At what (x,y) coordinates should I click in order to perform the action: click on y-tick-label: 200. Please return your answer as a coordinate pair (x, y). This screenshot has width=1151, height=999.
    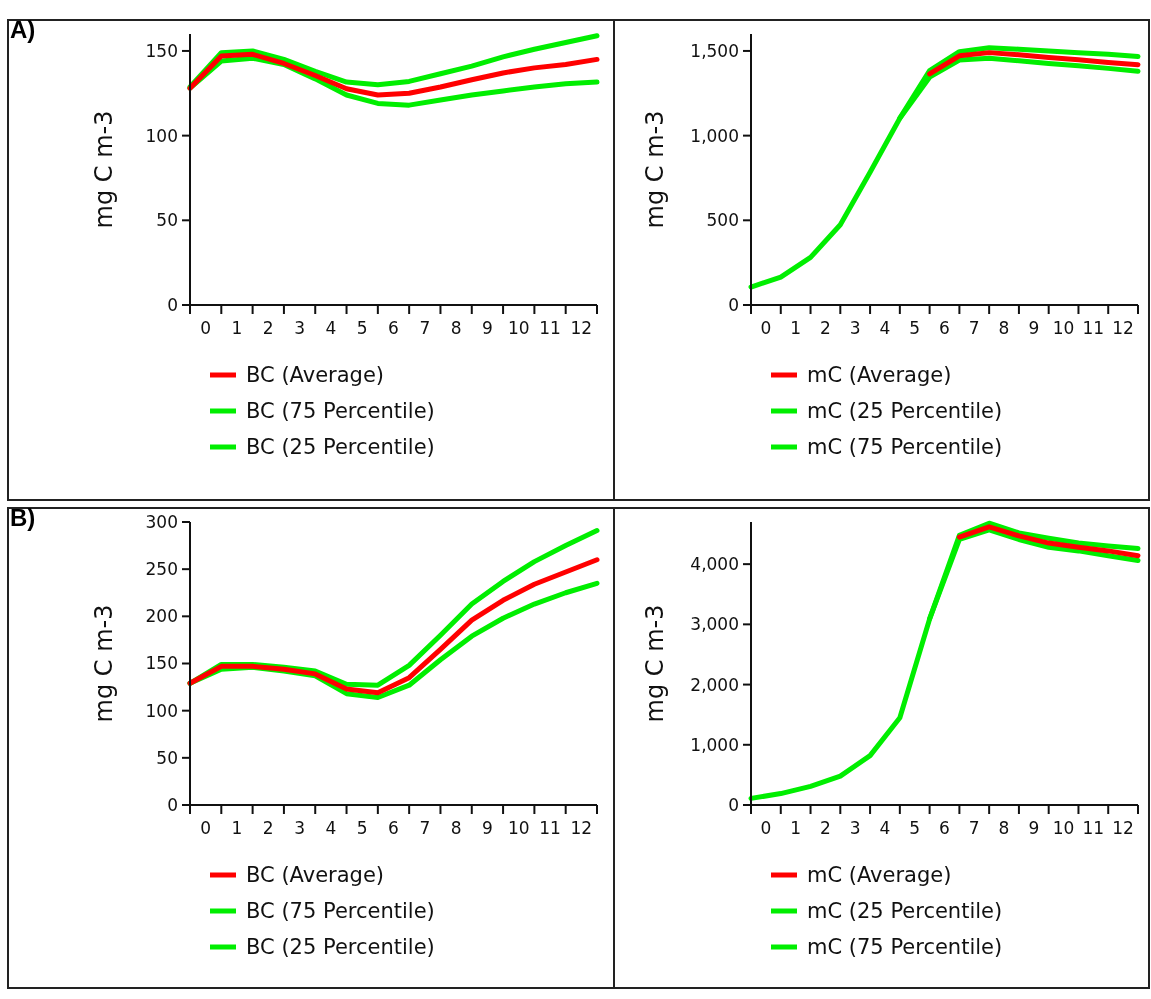
    Looking at the image, I should click on (161, 616).